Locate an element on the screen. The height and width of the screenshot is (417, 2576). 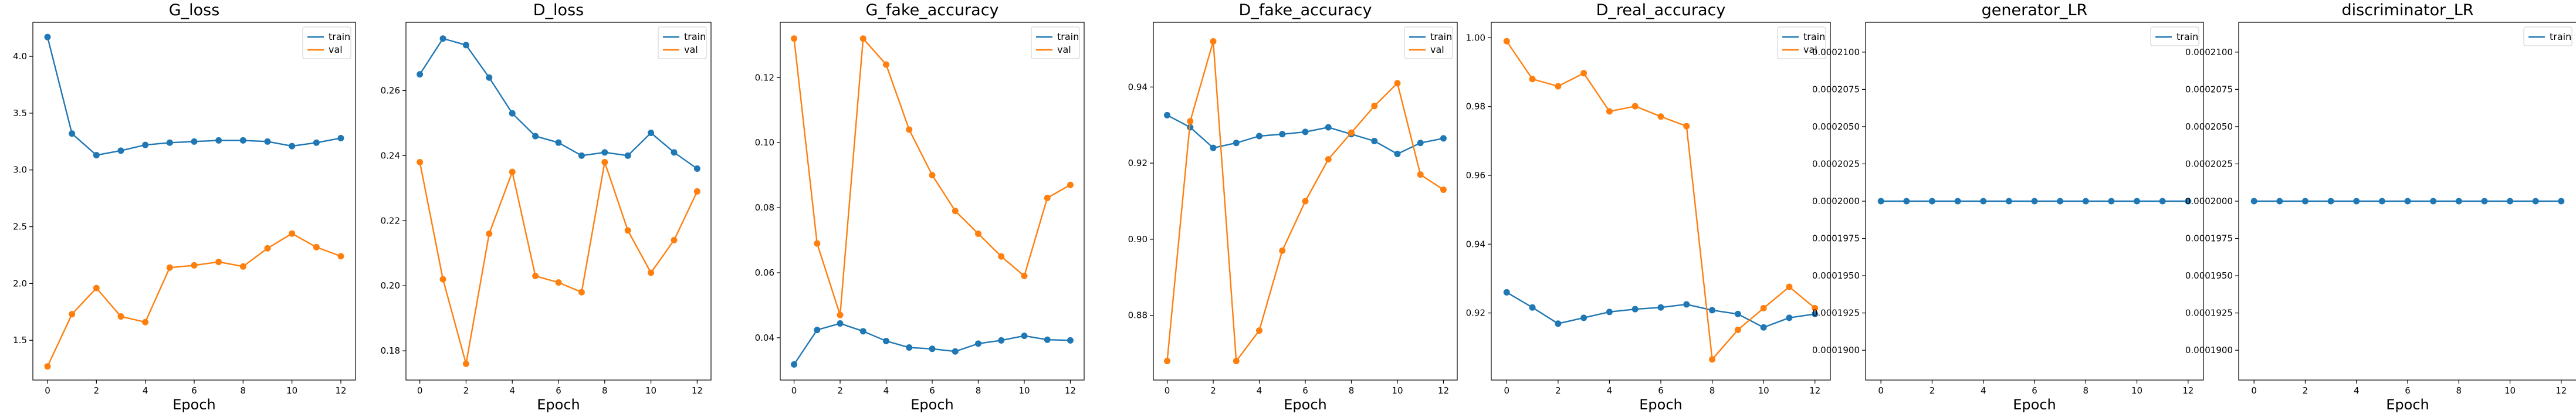
y-tick-label: 0.0002075 is located at coordinates (1836, 89).